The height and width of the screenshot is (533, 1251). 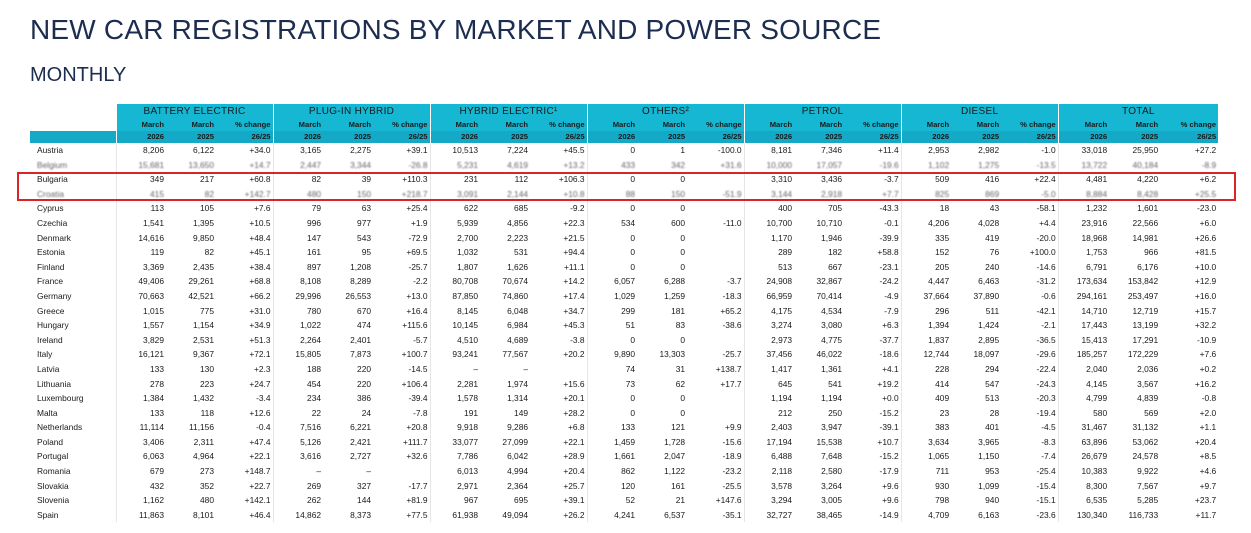 What do you see at coordinates (298, 267) in the screenshot?
I see `table-cell: 897` at bounding box center [298, 267].